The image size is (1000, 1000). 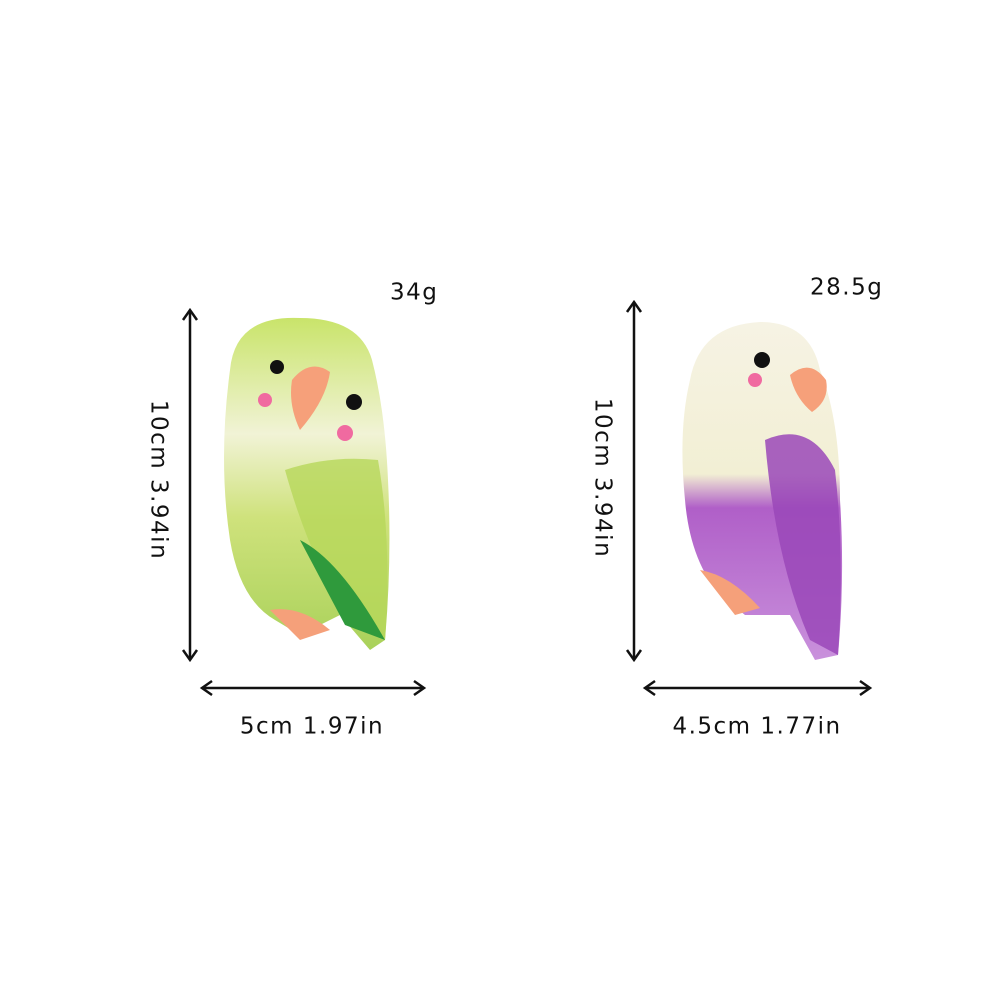 What do you see at coordinates (756, 727) in the screenshot?
I see `width-label: 4.5cm 1.77in` at bounding box center [756, 727].